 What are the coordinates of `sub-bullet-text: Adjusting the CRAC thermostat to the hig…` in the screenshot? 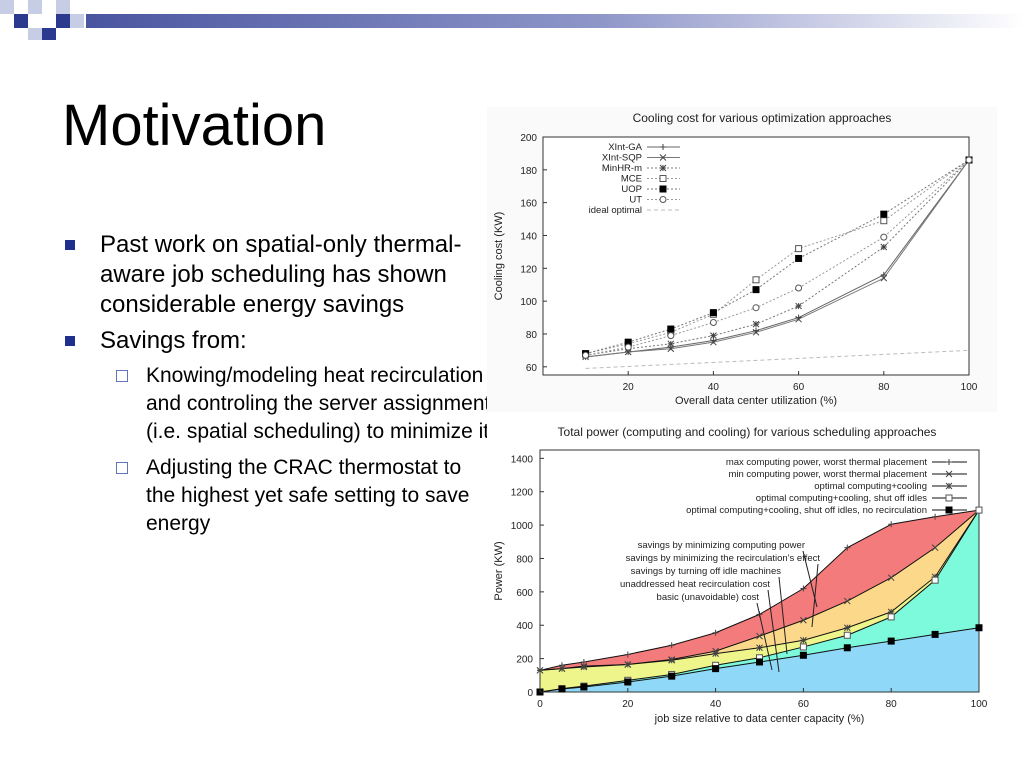 It's located at (308, 495).